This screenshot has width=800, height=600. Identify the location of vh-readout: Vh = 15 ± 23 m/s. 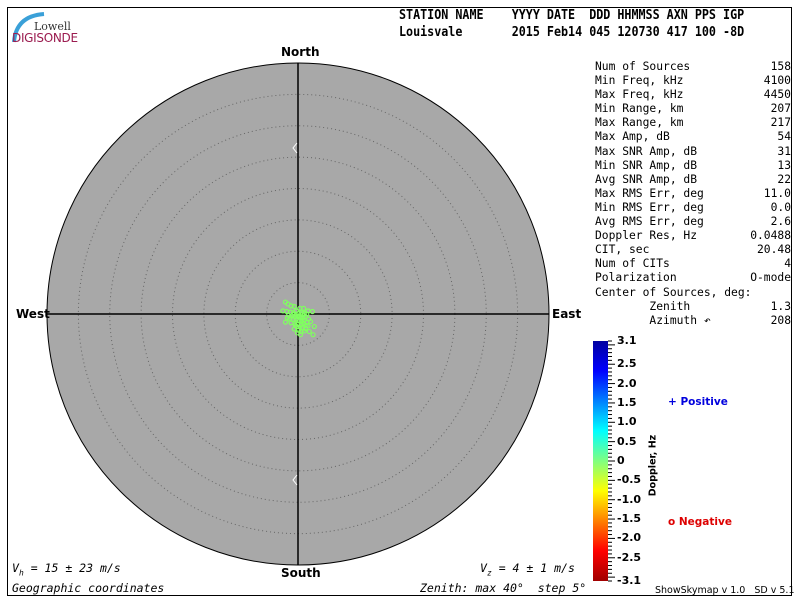
(66, 569).